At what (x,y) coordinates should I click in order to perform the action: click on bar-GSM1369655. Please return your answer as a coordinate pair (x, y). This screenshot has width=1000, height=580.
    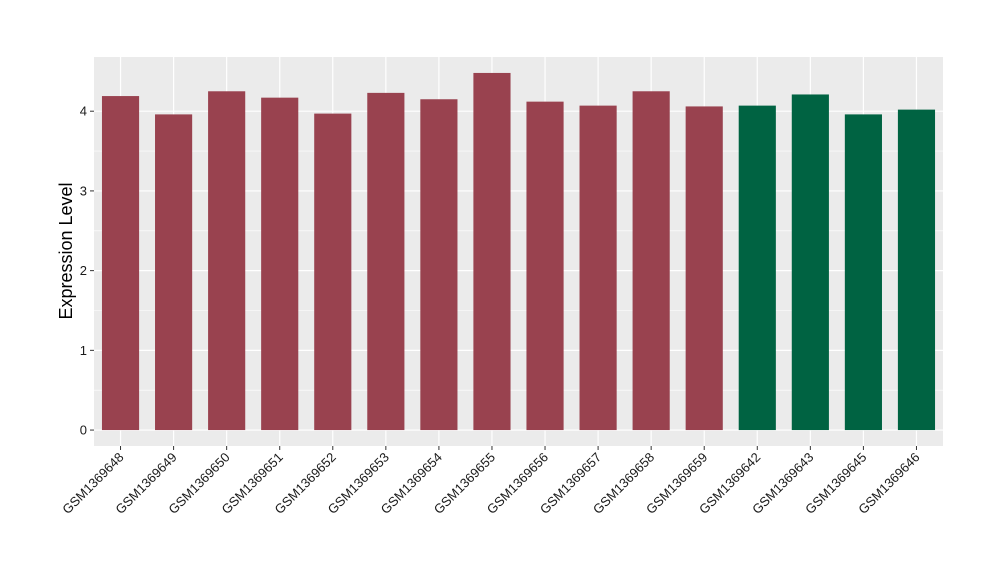
    Looking at the image, I should click on (492, 251).